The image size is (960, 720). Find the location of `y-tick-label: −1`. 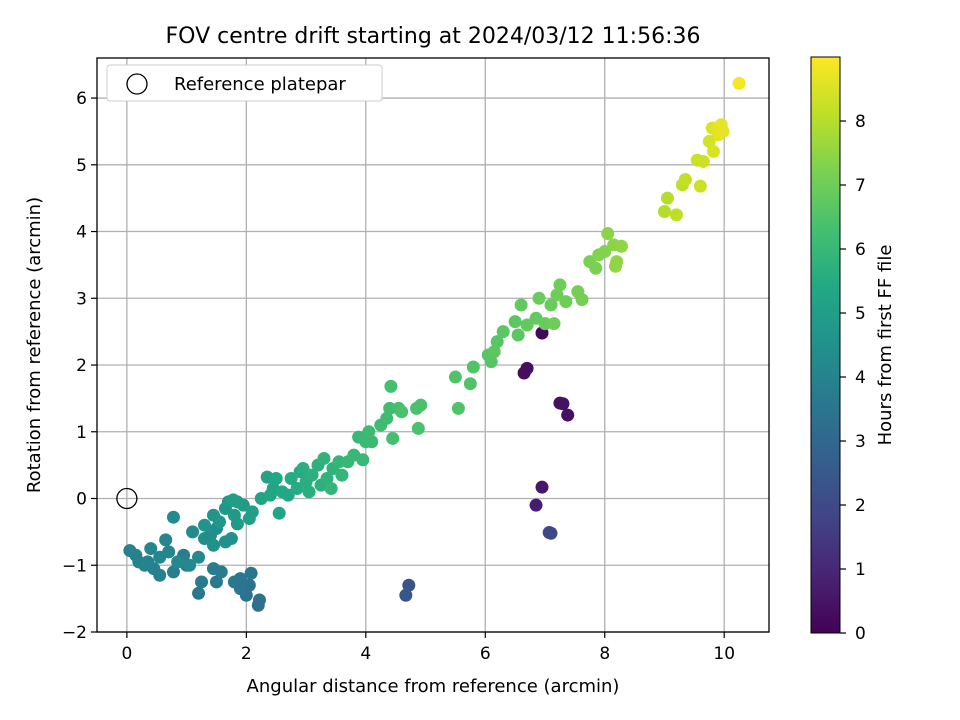

y-tick-label: −1 is located at coordinates (74, 566).